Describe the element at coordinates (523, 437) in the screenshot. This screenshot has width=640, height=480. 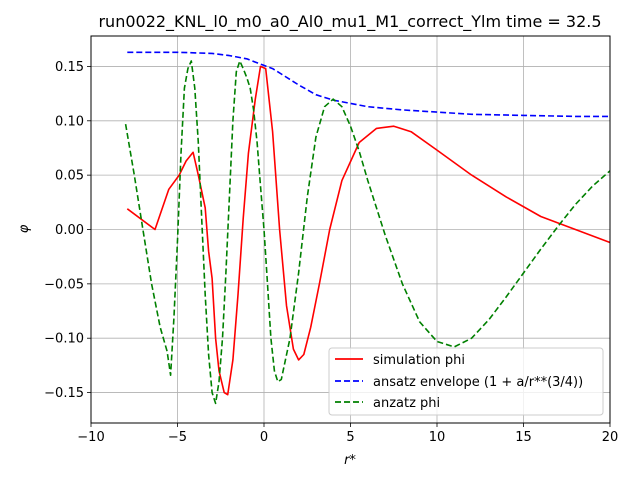
I see `x-tick-label: 15` at that location.